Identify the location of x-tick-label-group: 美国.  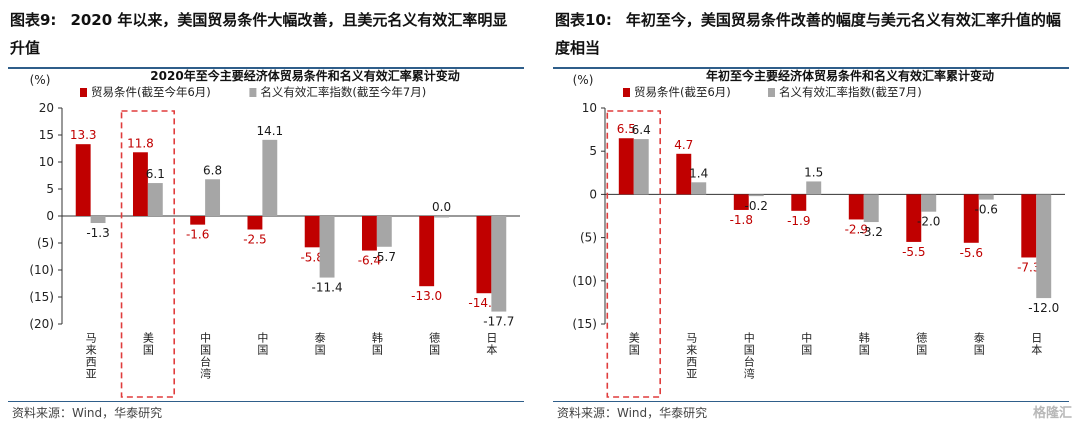
(633, 344).